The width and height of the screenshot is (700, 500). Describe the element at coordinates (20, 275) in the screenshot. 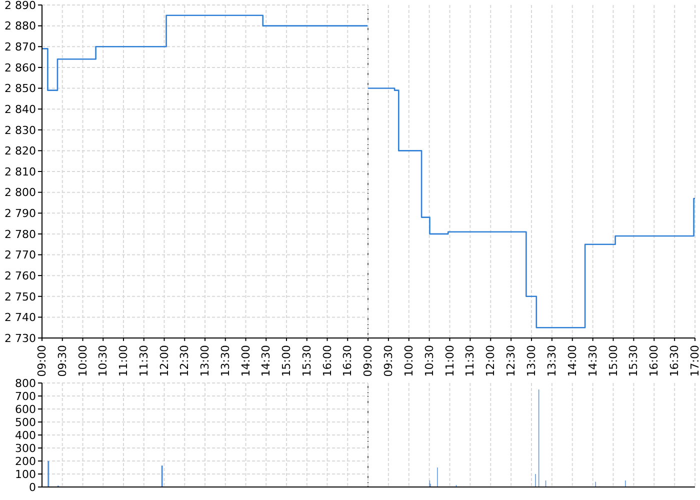

I see `y-tick-label: 2 760` at that location.